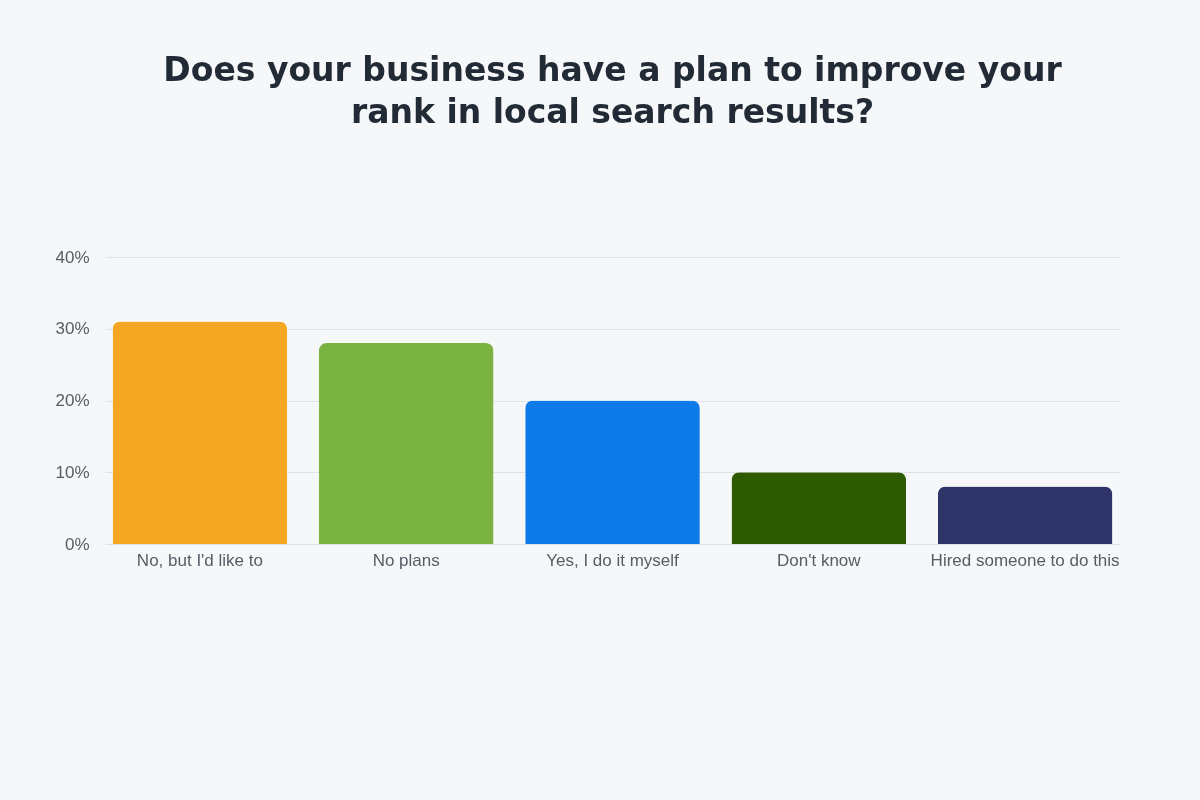 The image size is (1200, 800). Describe the element at coordinates (199, 560) in the screenshot. I see `x-tick-label: No, but I'd like to` at that location.